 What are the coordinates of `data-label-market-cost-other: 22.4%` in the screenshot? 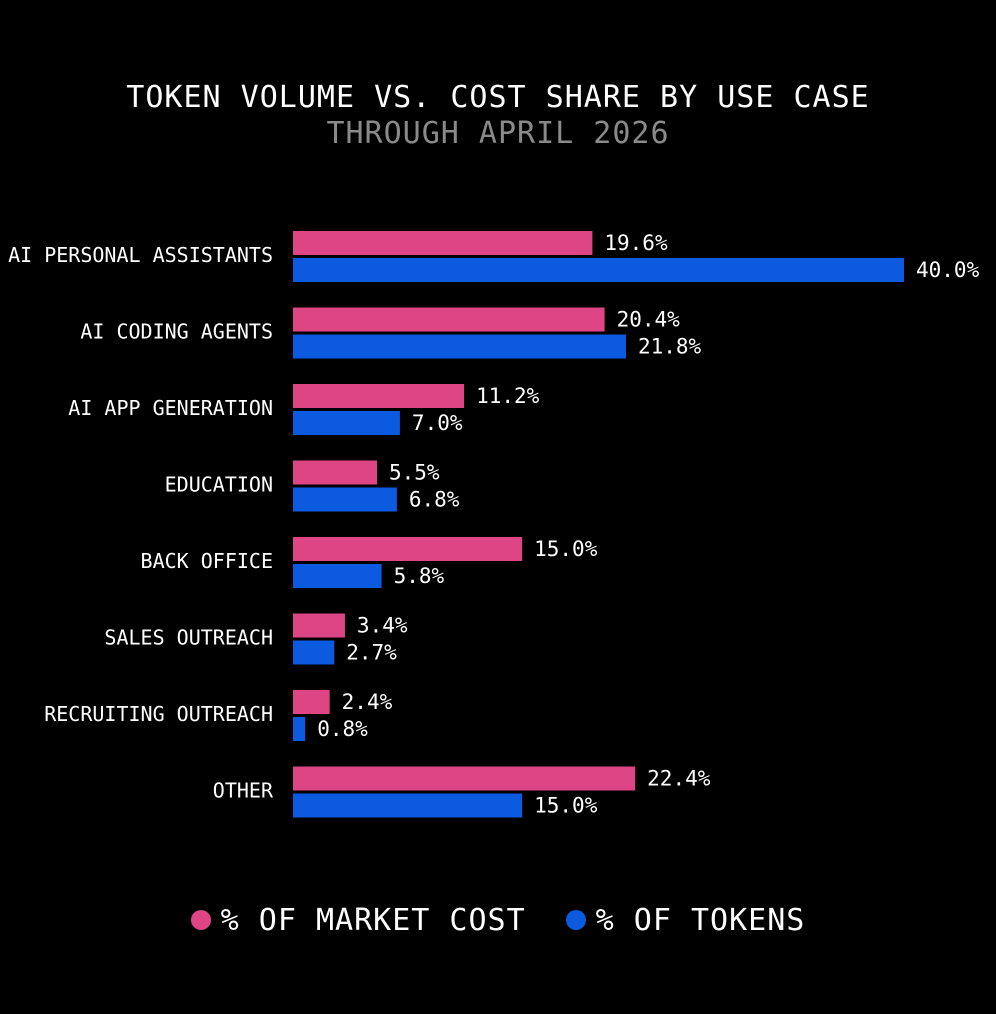 It's located at (679, 779).